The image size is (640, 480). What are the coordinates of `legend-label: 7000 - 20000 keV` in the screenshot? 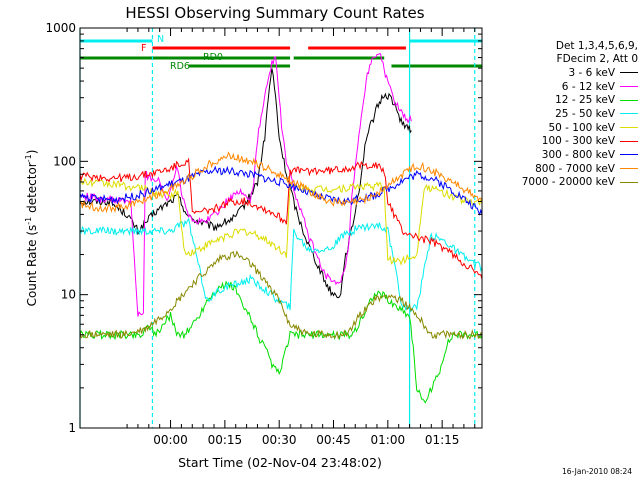 It's located at (568, 182).